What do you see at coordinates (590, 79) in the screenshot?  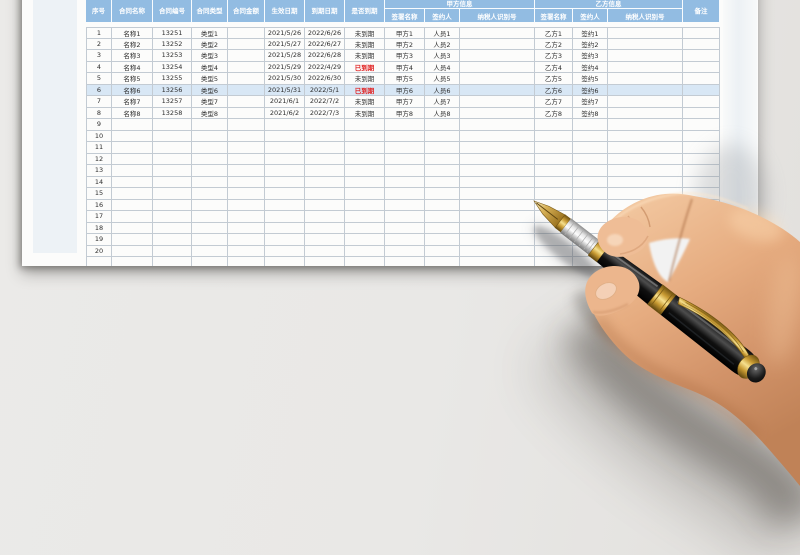 I see `cell-b_signer: 签约5` at bounding box center [590, 79].